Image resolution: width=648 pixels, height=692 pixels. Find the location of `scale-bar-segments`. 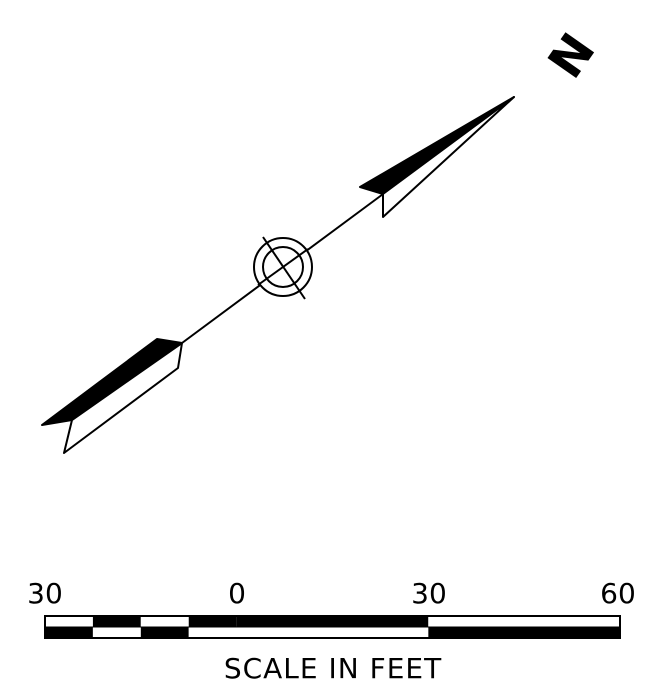

scale-bar-segments is located at coordinates (332, 627).